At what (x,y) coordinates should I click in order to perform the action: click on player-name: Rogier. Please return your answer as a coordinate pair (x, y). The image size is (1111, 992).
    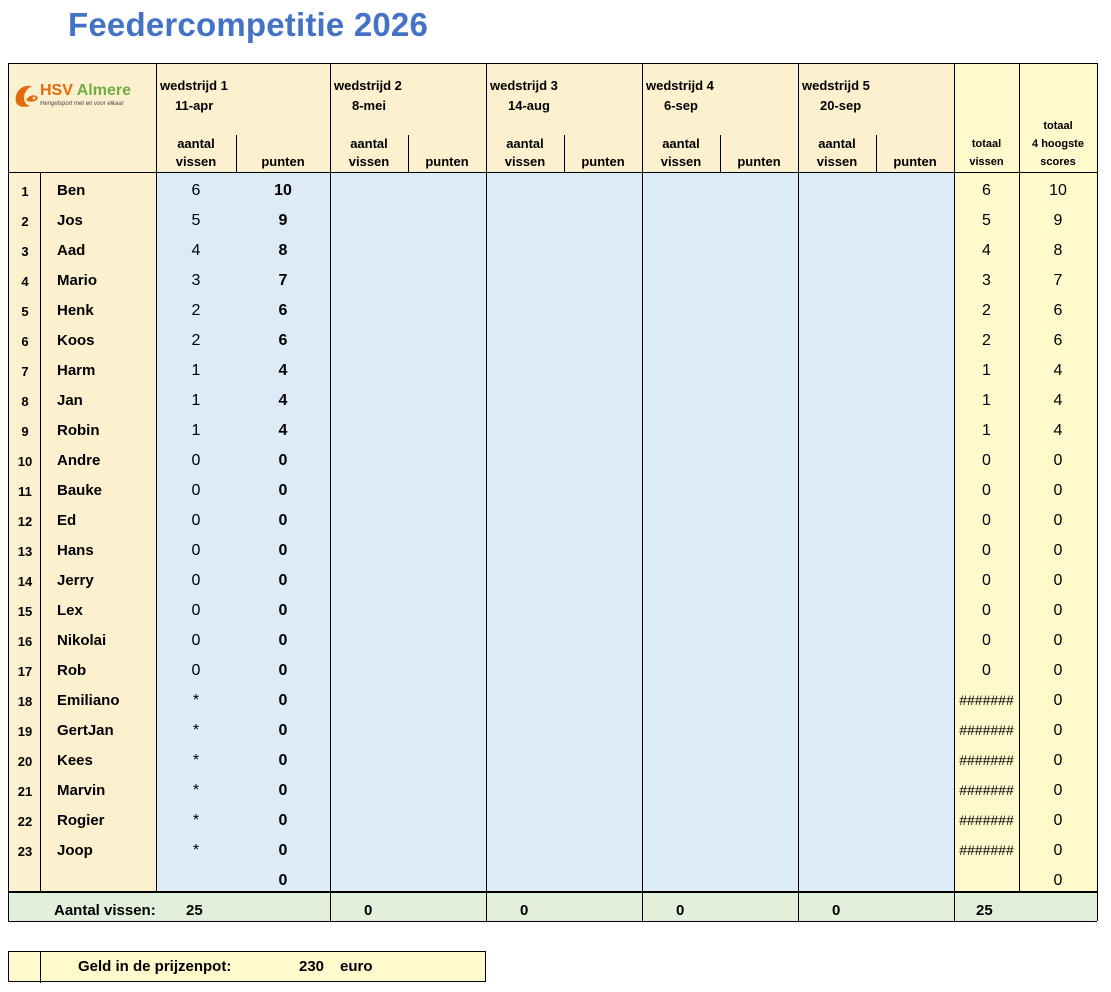
    Looking at the image, I should click on (81, 820).